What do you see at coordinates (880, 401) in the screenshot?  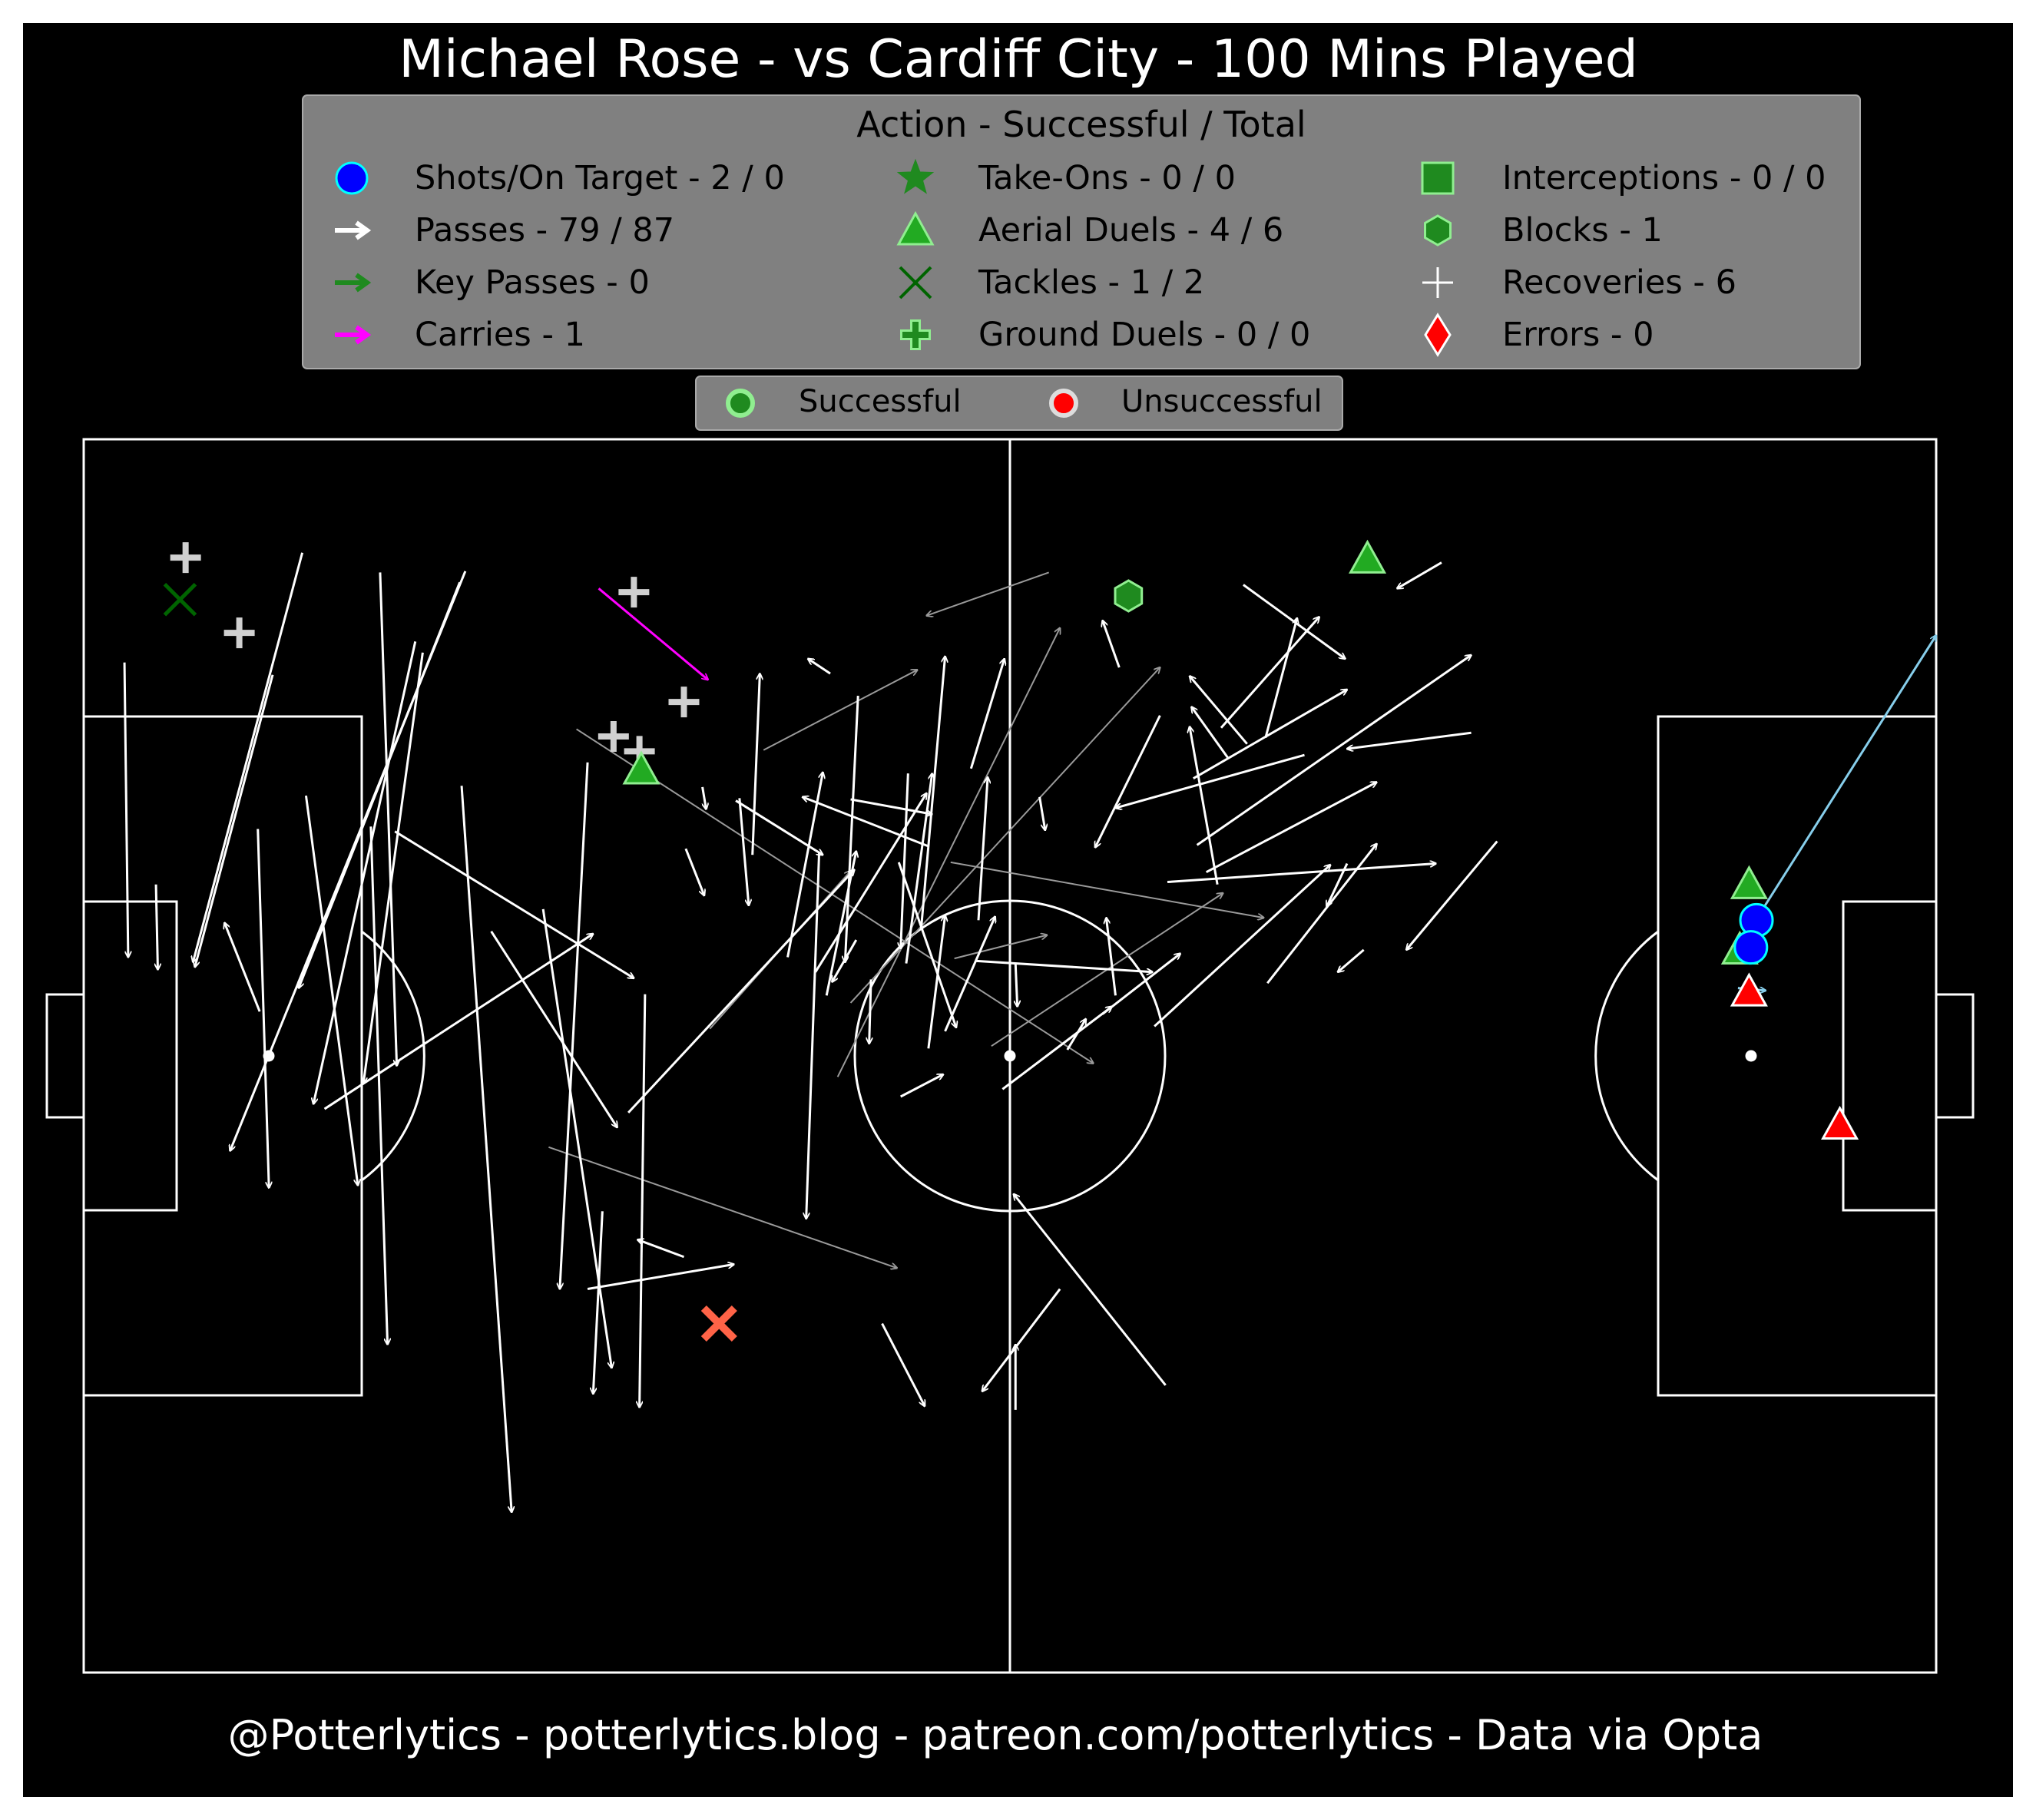 I see `successful-label: Successful` at bounding box center [880, 401].